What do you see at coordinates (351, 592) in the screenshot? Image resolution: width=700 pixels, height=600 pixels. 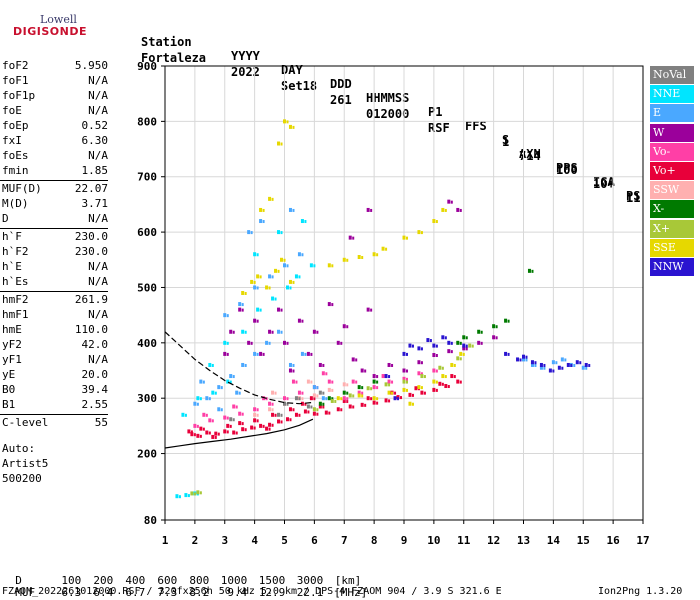 I see `muf-unit: [MHz]` at bounding box center [351, 592].